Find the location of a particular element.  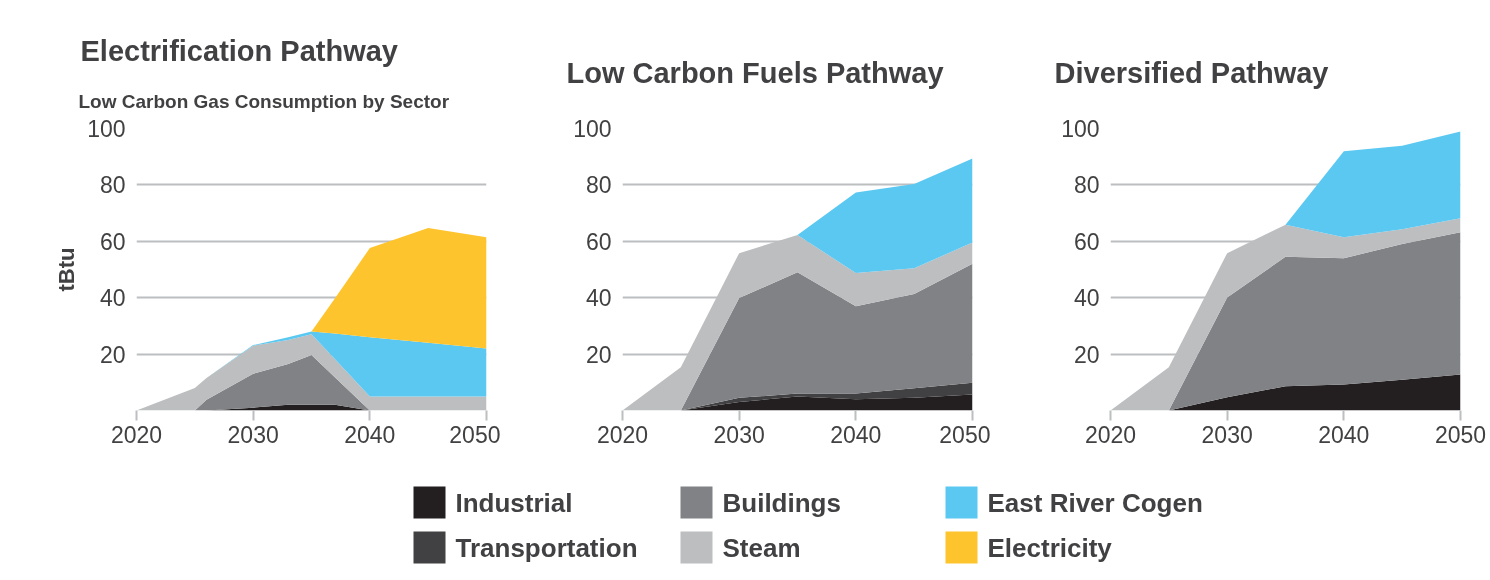

legend-label: Buildings is located at coordinates (781, 502).